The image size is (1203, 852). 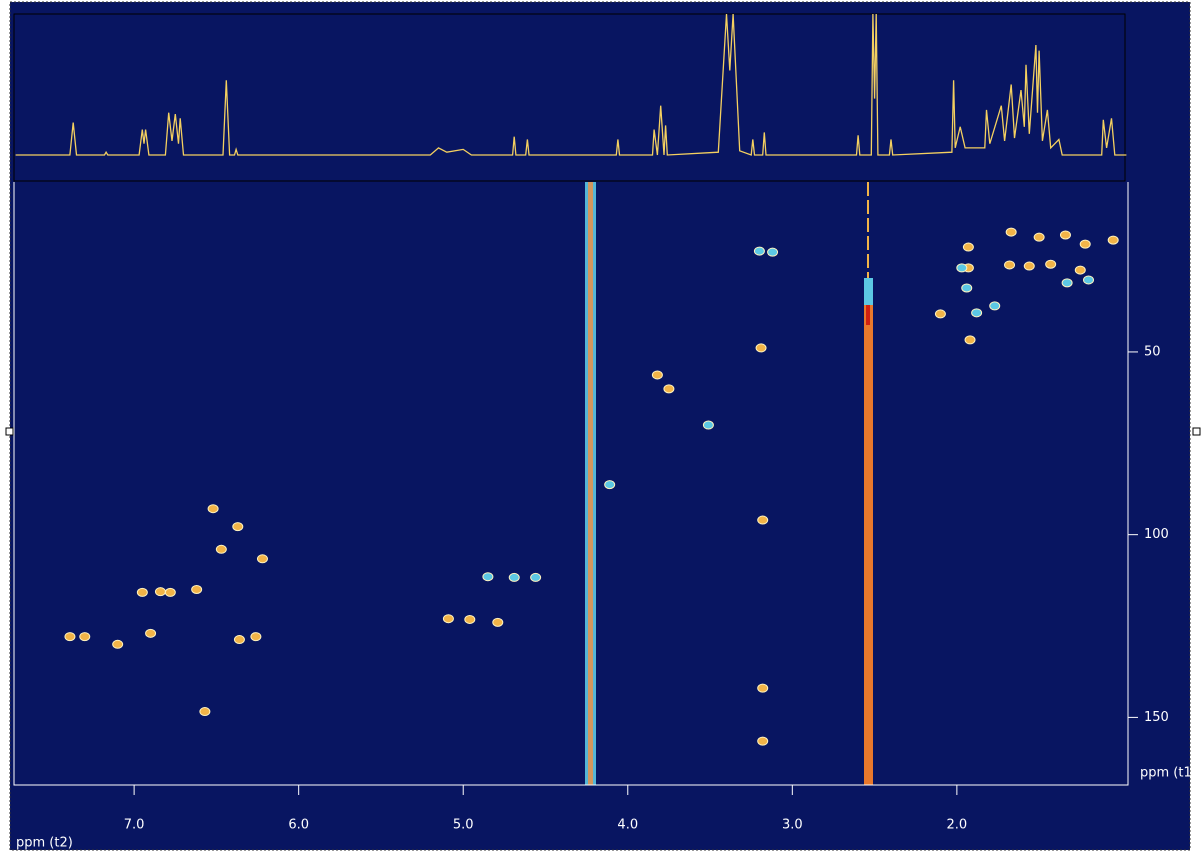 I want to click on x-tick-label: 7.0, so click(x=134, y=825).